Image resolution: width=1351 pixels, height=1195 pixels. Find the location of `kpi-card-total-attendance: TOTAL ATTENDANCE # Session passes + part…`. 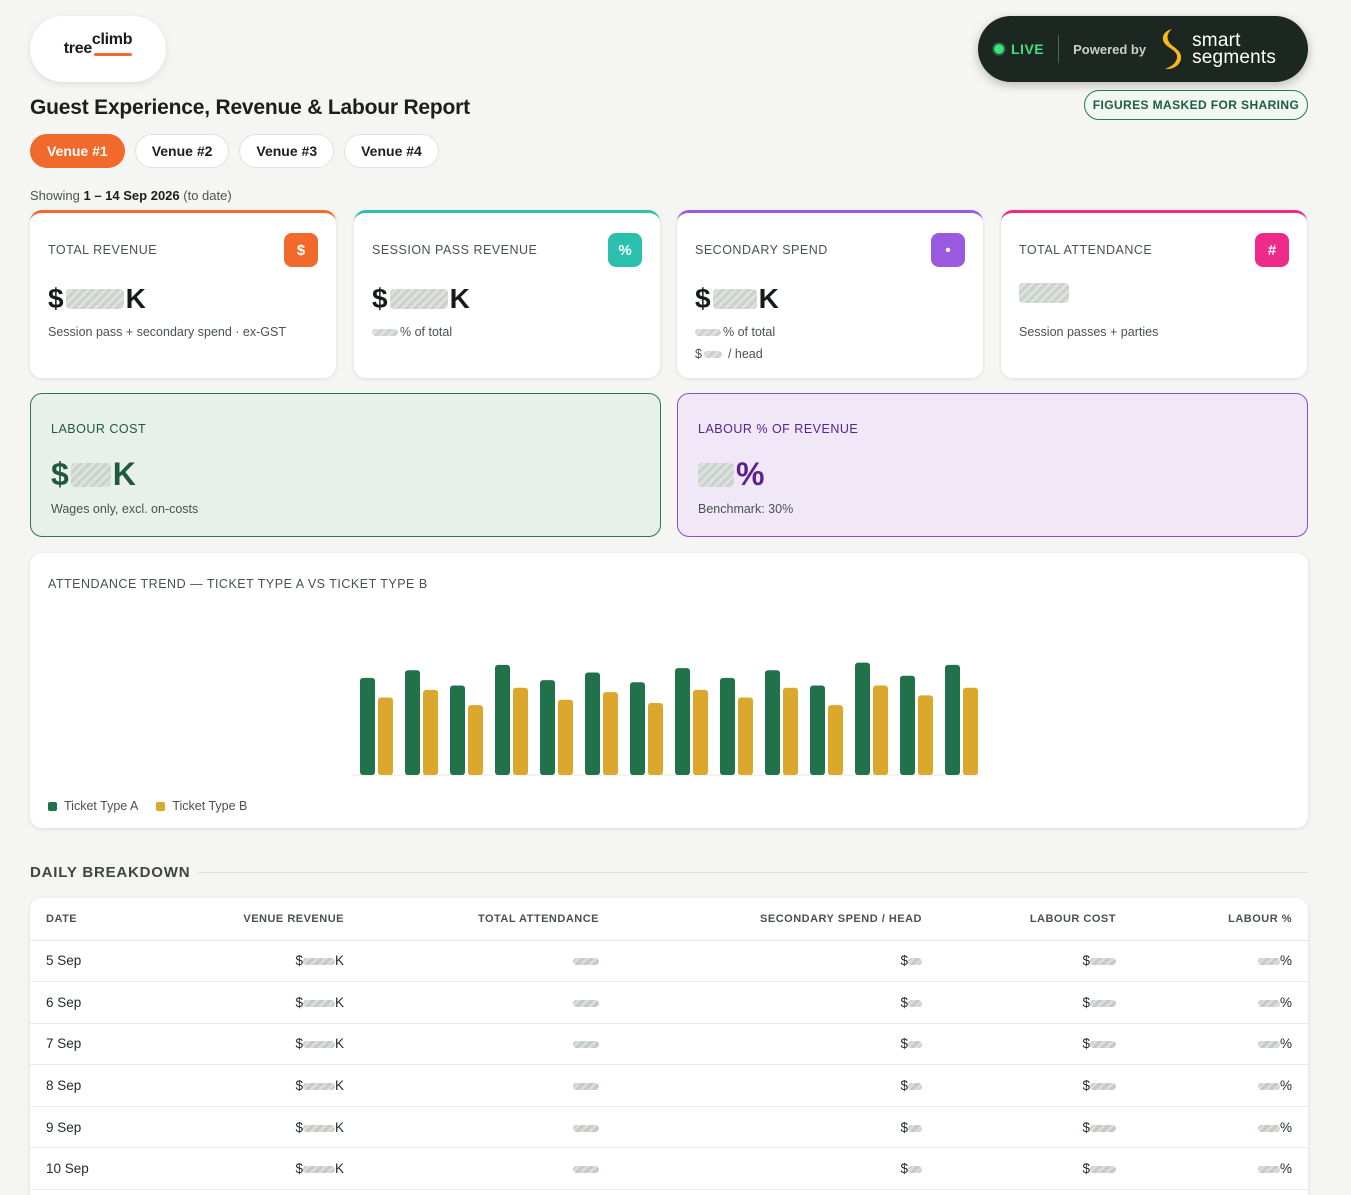

kpi-card-total-attendance: TOTAL ATTENDANCE # Session passes + part… is located at coordinates (1154, 294).